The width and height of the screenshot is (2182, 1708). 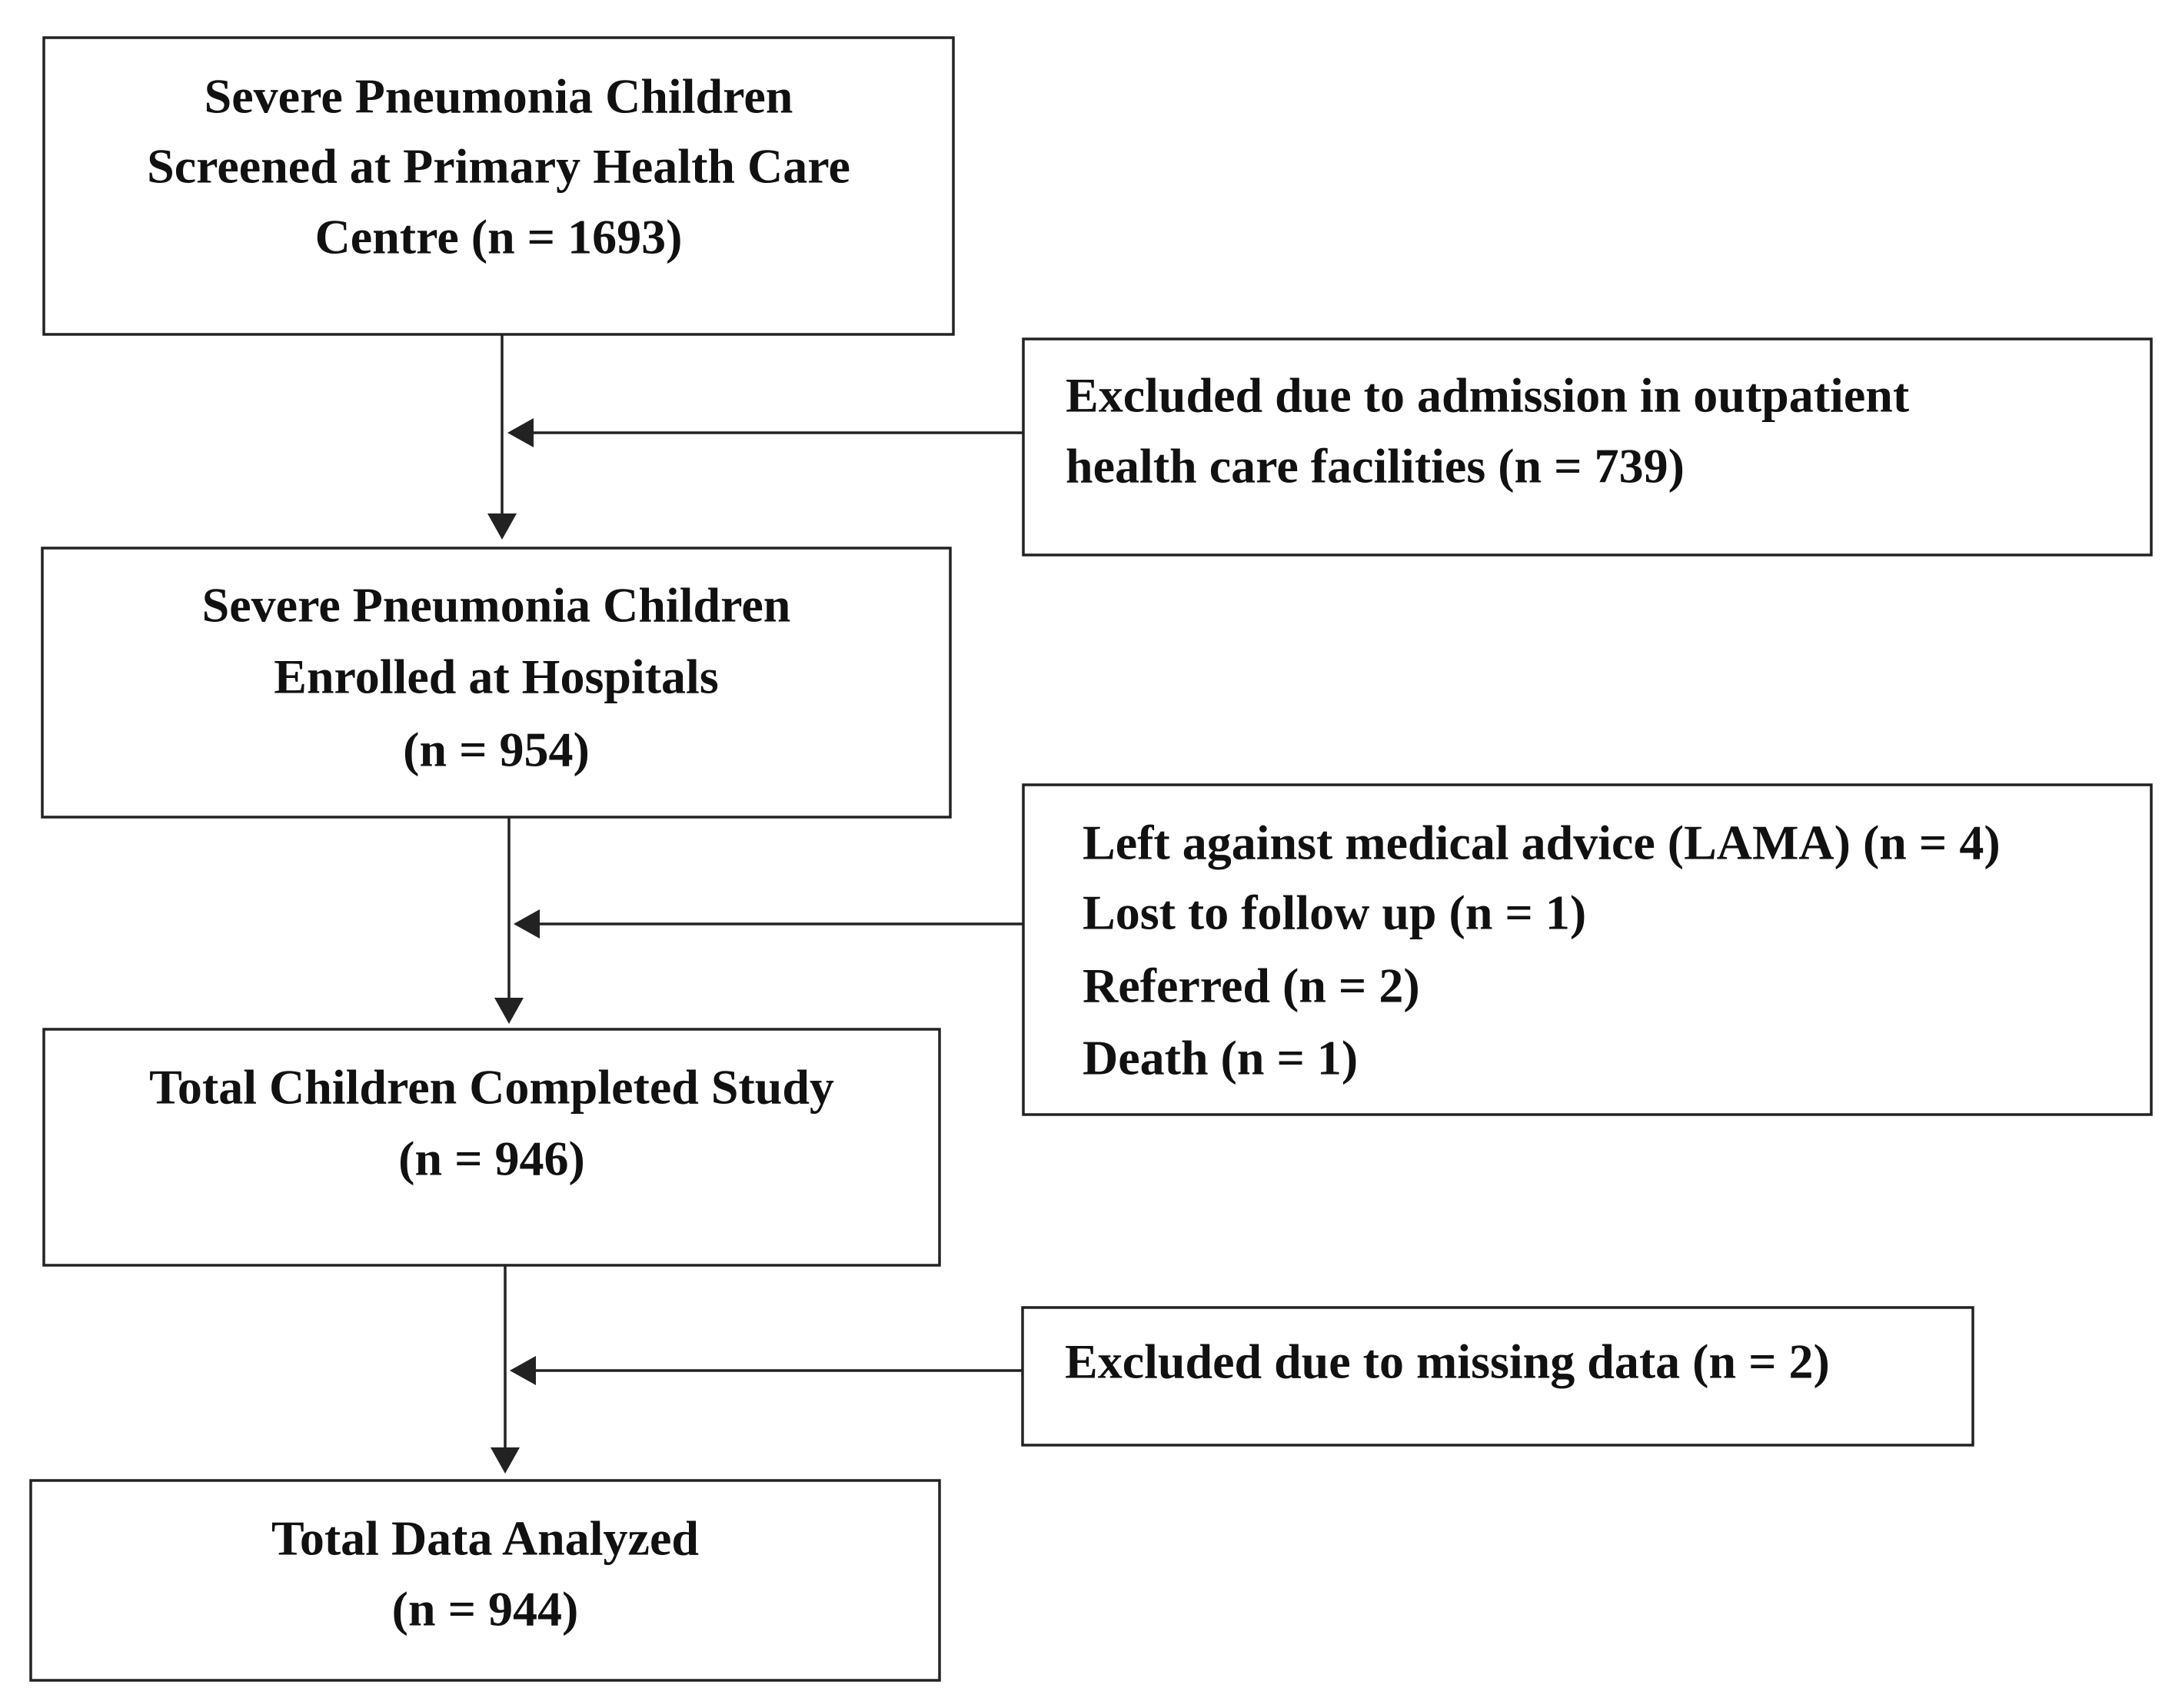 I want to click on box-text: Total Data Analyzed, so click(x=485, y=1538).